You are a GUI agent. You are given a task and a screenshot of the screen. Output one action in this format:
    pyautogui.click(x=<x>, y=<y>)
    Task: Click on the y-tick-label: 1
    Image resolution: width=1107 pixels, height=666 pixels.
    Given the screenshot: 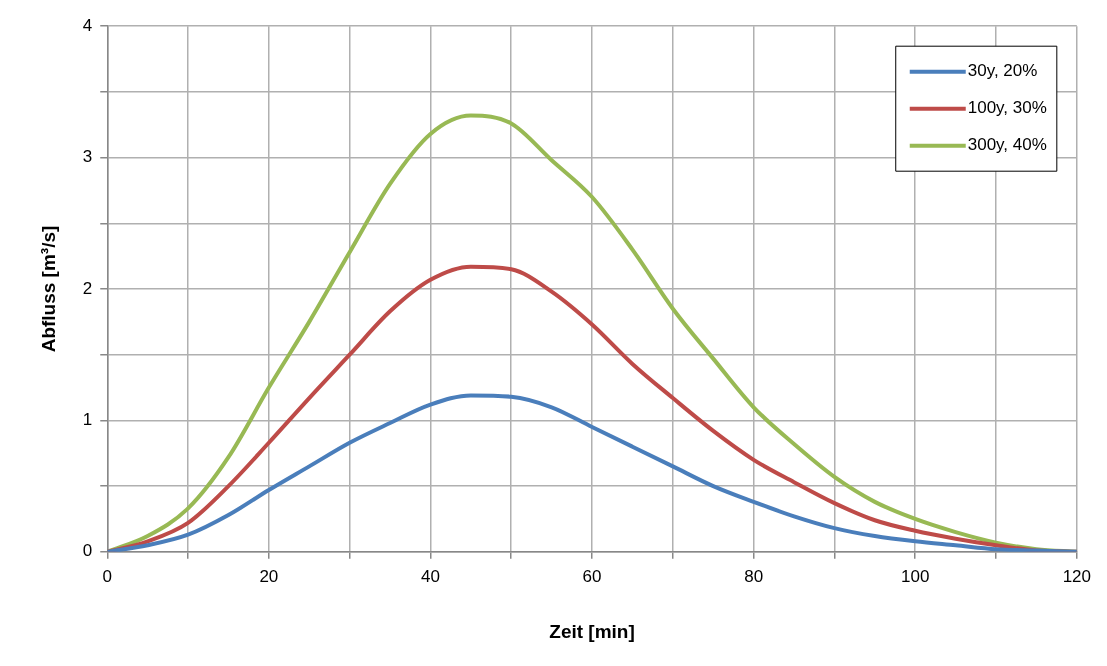 What is the action you would take?
    pyautogui.click(x=87, y=420)
    